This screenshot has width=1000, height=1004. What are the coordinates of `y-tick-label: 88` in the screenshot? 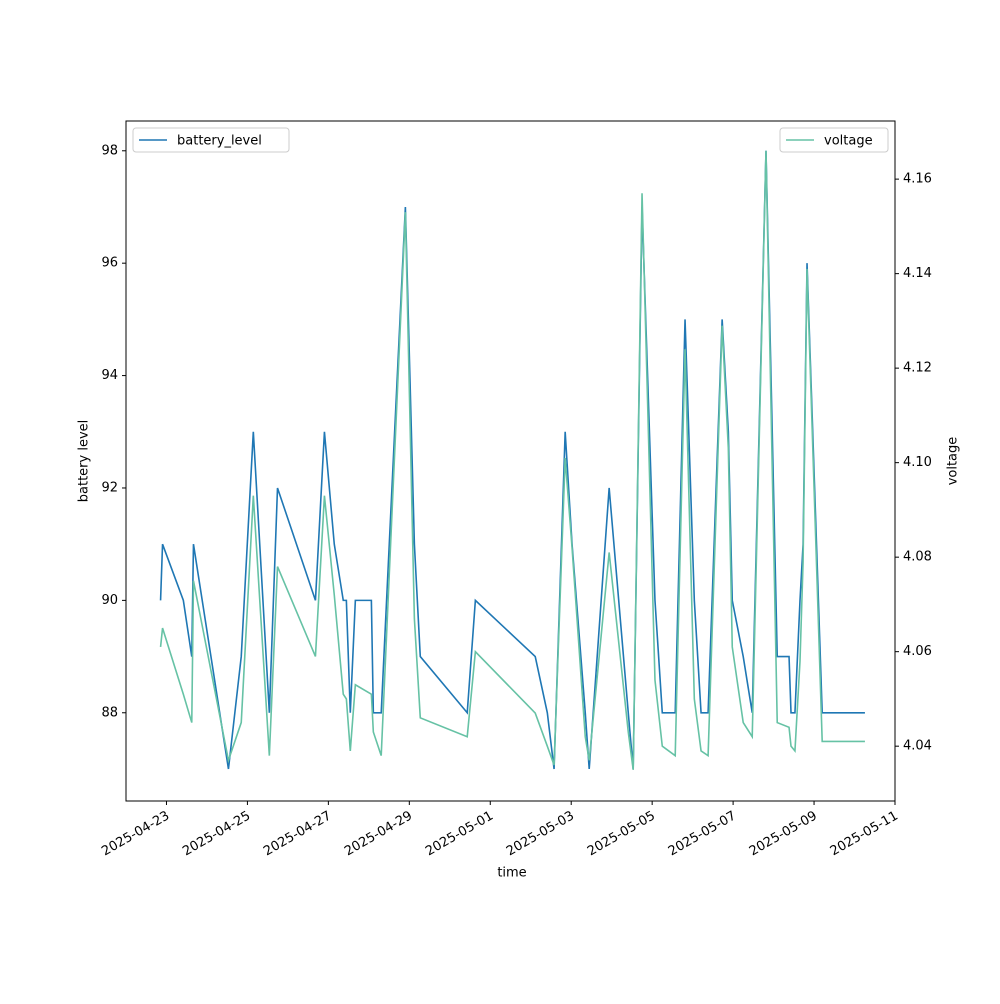 It's located at (109, 712).